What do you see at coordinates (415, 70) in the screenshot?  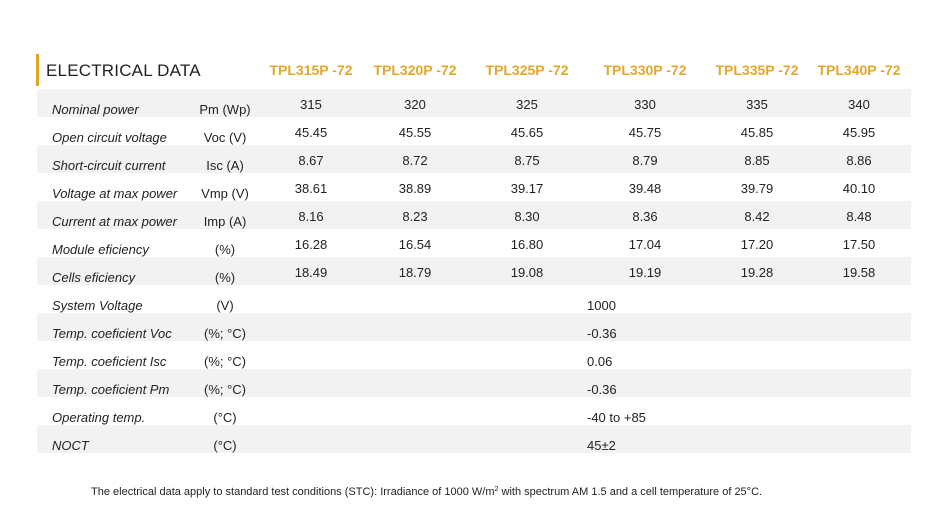 I see `model-header: TPL320P -72` at bounding box center [415, 70].